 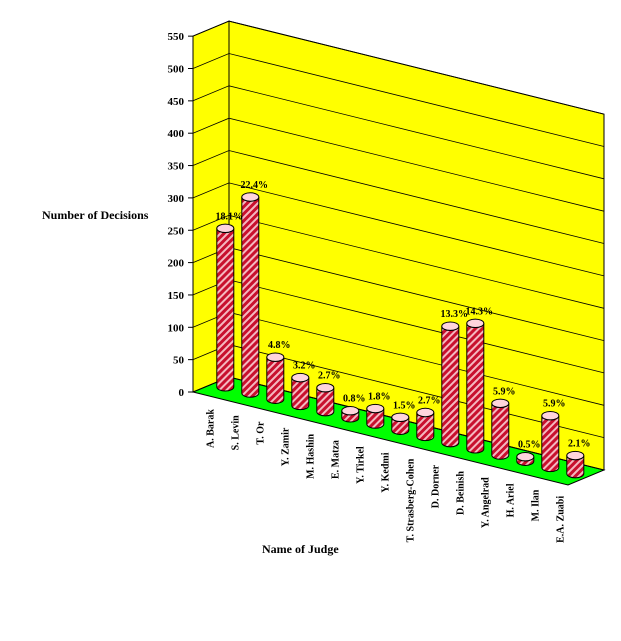 What do you see at coordinates (176, 167) in the screenshot?
I see `y-tick-label: 350` at bounding box center [176, 167].